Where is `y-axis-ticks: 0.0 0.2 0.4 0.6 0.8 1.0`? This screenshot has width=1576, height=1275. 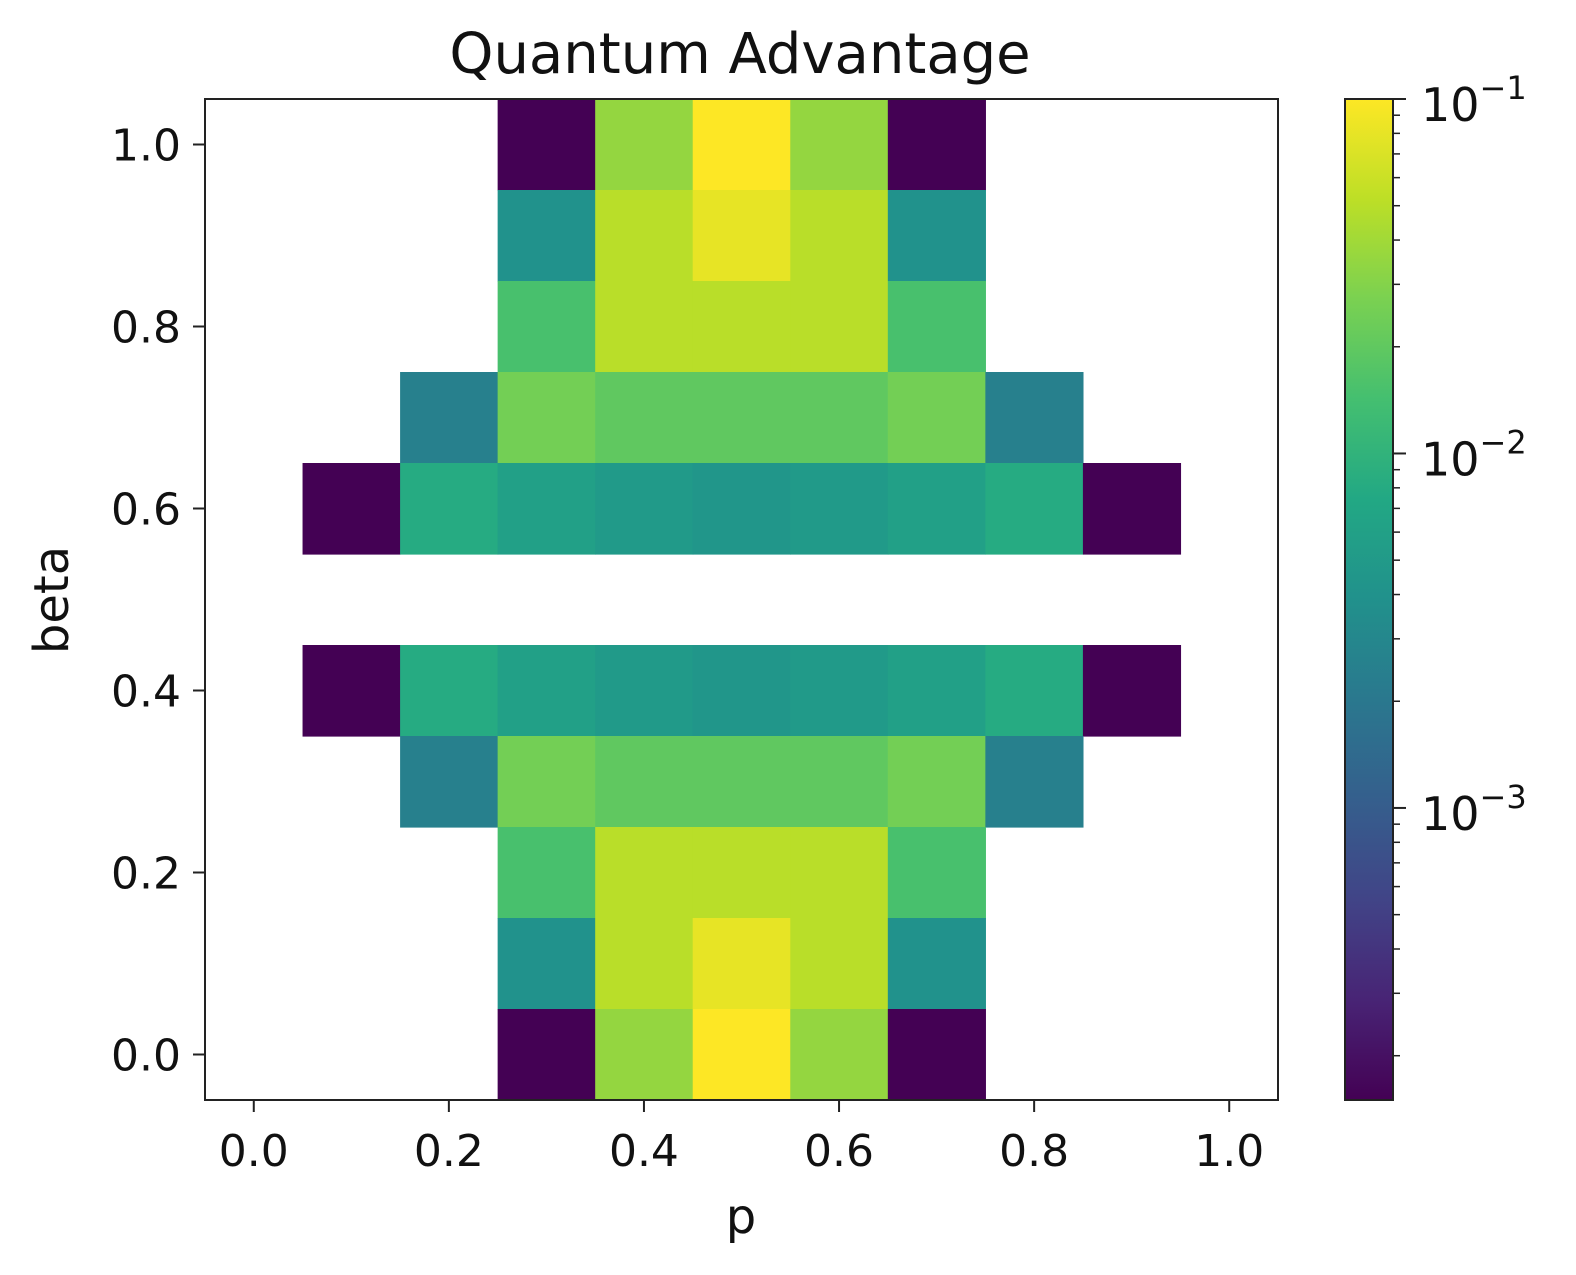
y-axis-ticks: 0.0 0.2 0.4 0.6 0.8 1.0 is located at coordinates (158, 601).